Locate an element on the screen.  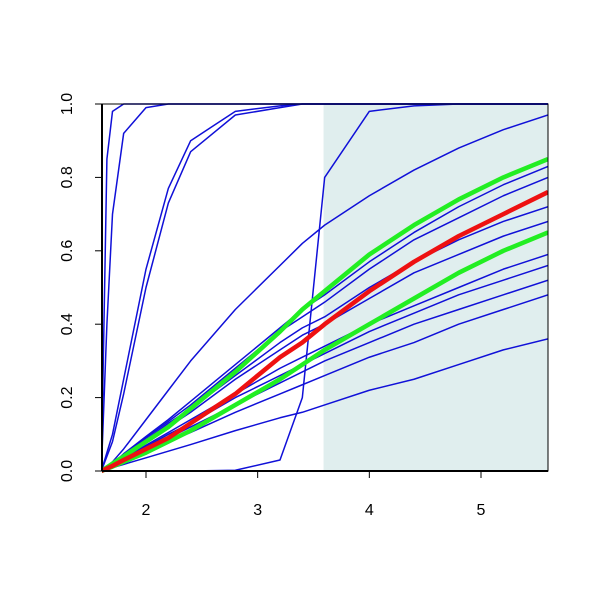
y-tick-label: 0.2 is located at coordinates (67, 397).